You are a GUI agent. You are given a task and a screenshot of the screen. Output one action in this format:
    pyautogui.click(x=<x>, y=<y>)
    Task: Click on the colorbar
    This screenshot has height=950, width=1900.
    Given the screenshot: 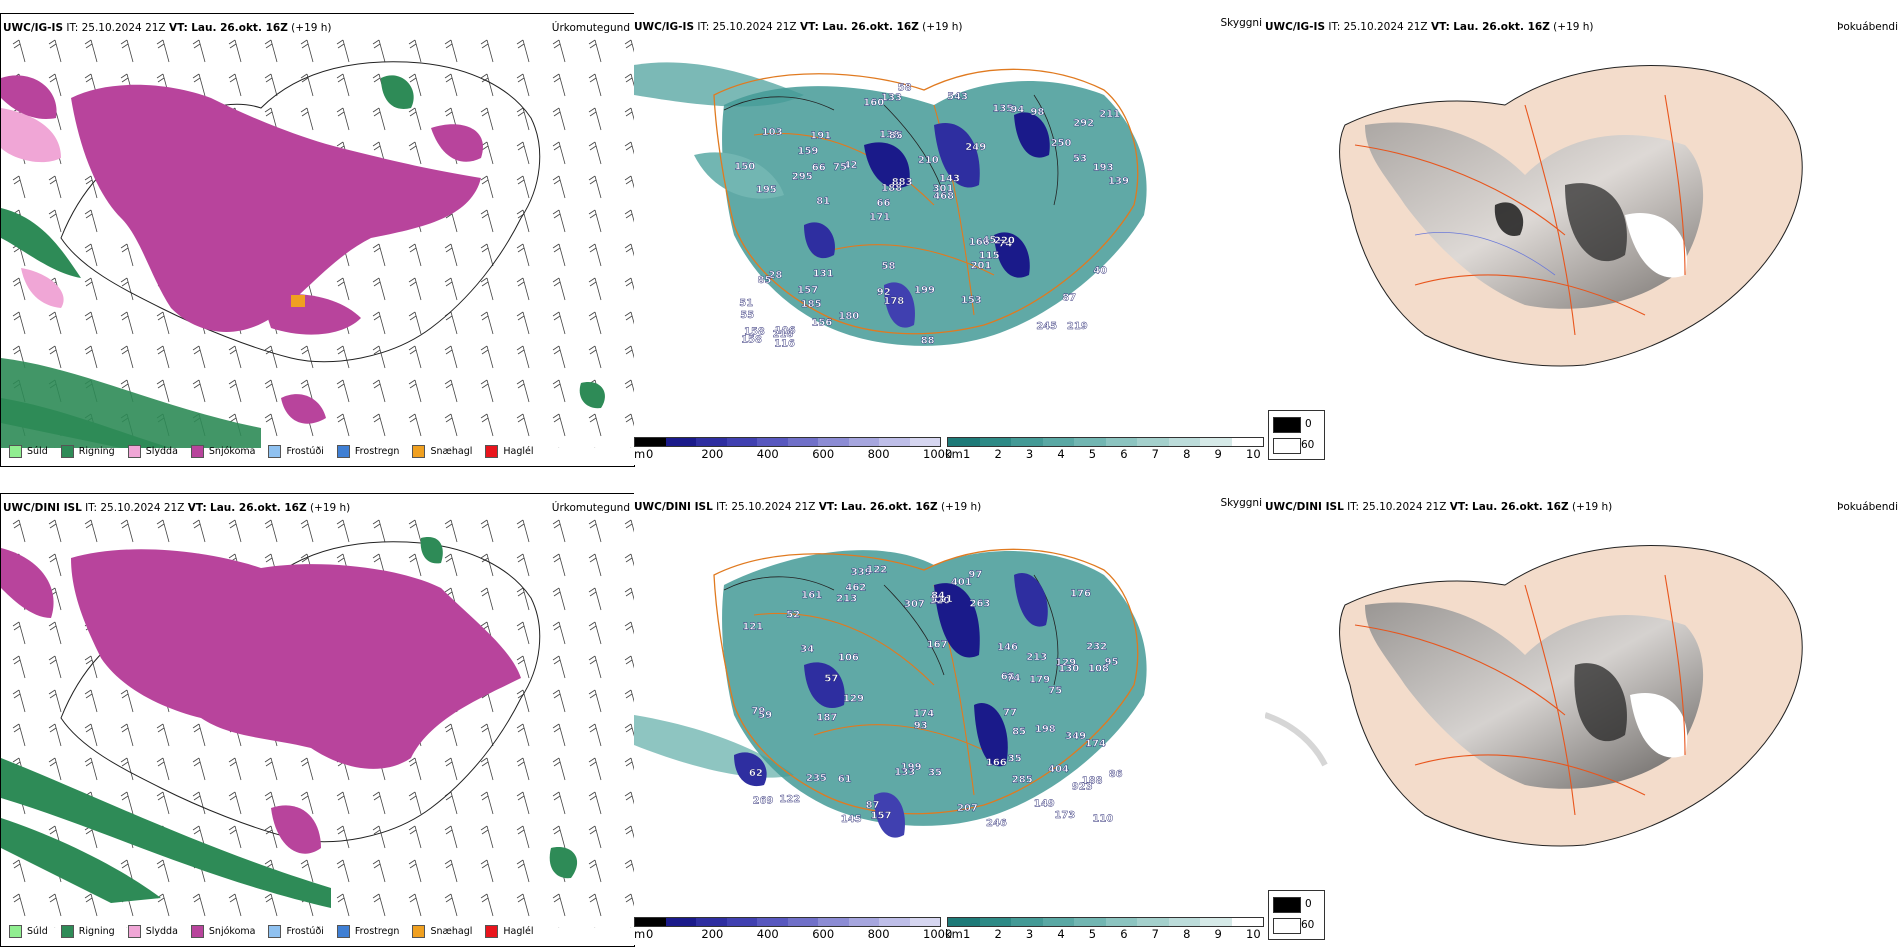 What is the action you would take?
    pyautogui.click(x=787, y=922)
    